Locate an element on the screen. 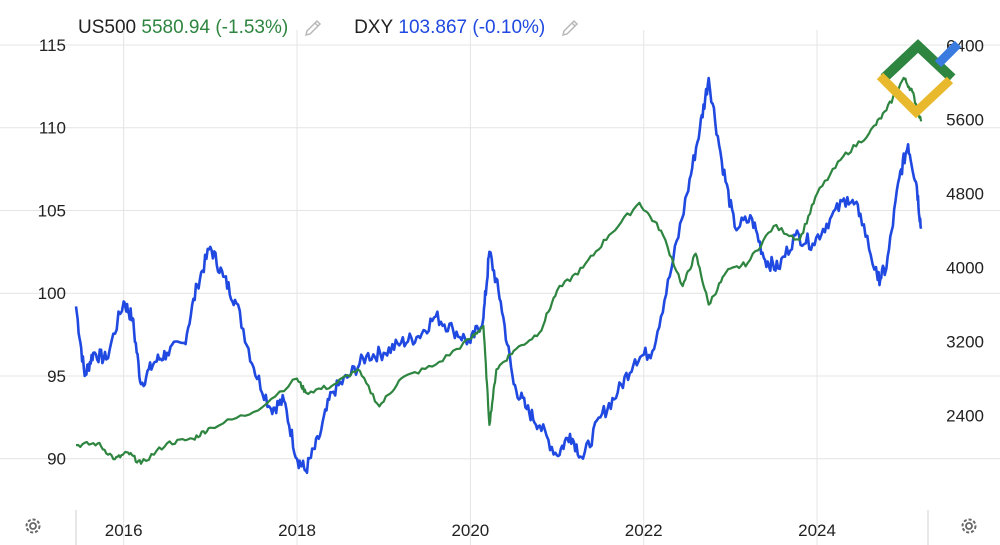 The image size is (1000, 545). right-axis-tick-label: 2400 is located at coordinates (965, 416).